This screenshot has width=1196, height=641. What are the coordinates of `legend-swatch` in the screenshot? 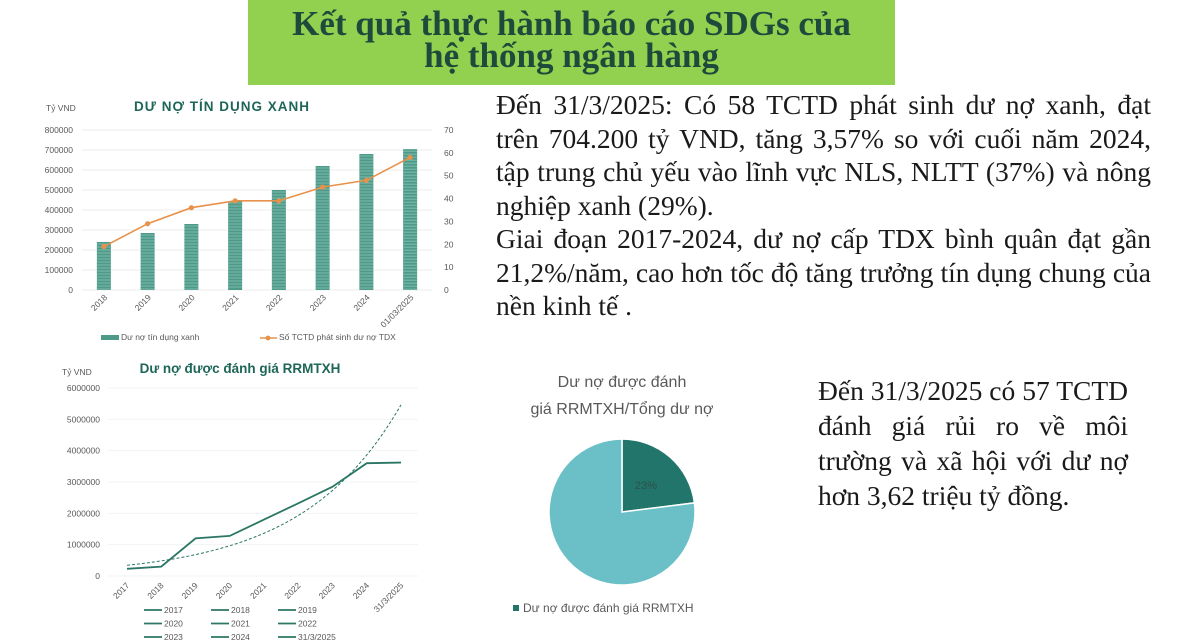 It's located at (516, 608).